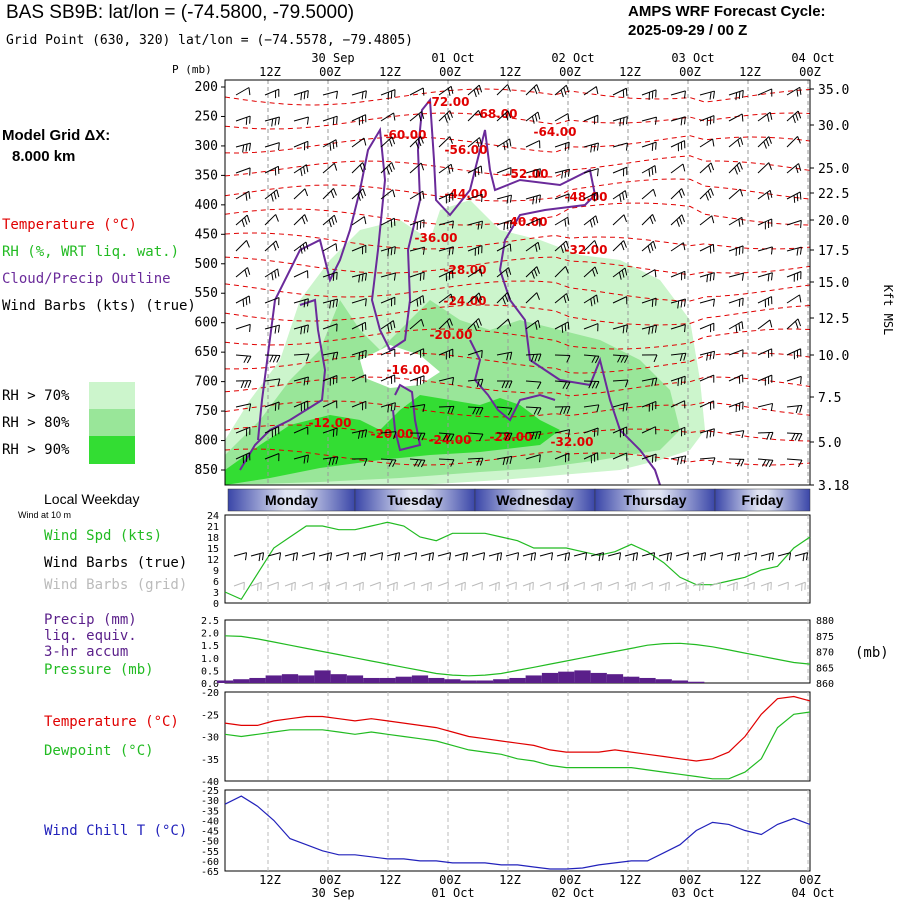 This screenshot has height=900, width=900. I want to click on model-grid-label: Model Grid ΔX:, so click(56, 135).